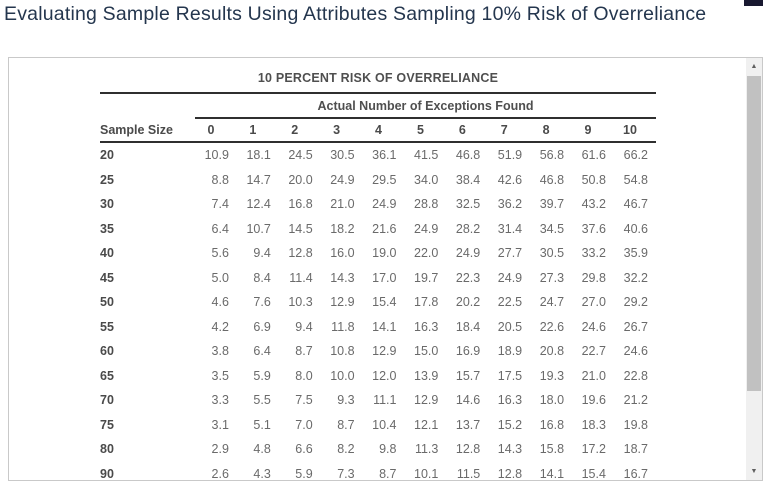  I want to click on value-cell: 15.0, so click(425, 351).